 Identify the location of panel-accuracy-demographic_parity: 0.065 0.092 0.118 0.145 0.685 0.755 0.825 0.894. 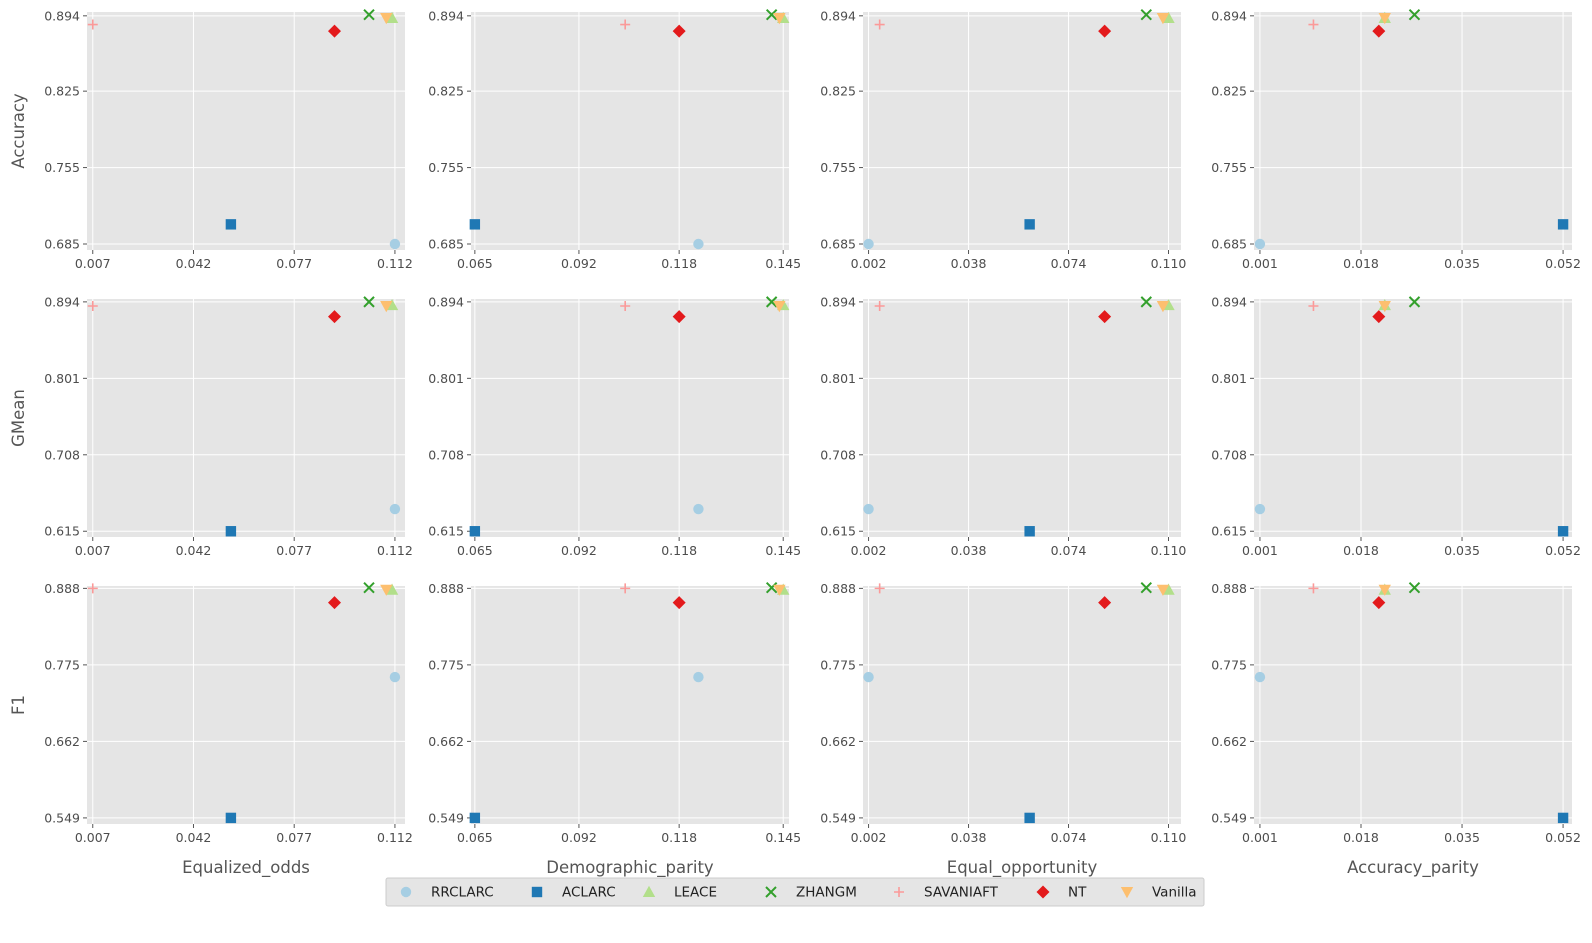
(614, 139).